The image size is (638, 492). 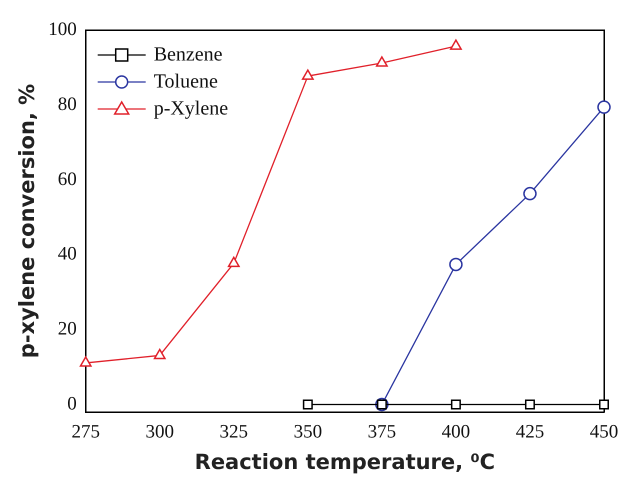 I want to click on x-tick-label: 300, so click(x=159, y=431).